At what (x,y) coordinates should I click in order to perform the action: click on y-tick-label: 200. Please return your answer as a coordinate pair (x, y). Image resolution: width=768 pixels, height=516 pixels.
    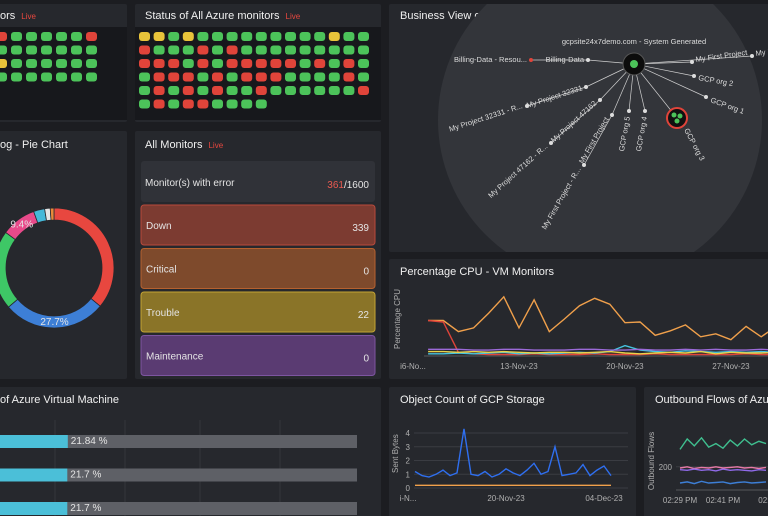
    Looking at the image, I should click on (666, 467).